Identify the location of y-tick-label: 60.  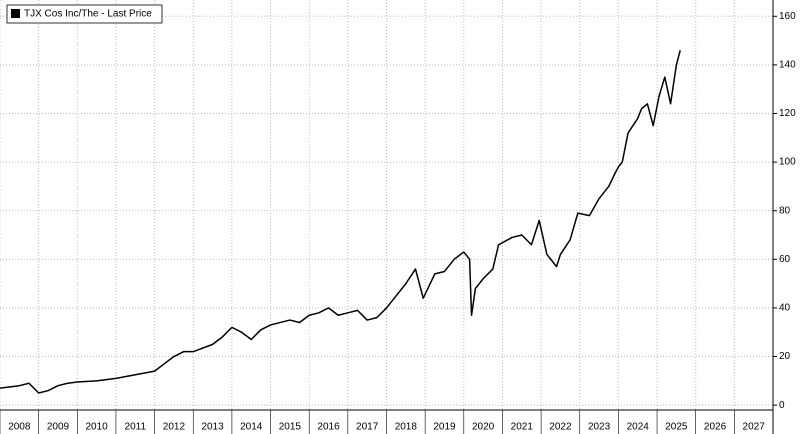
(785, 259).